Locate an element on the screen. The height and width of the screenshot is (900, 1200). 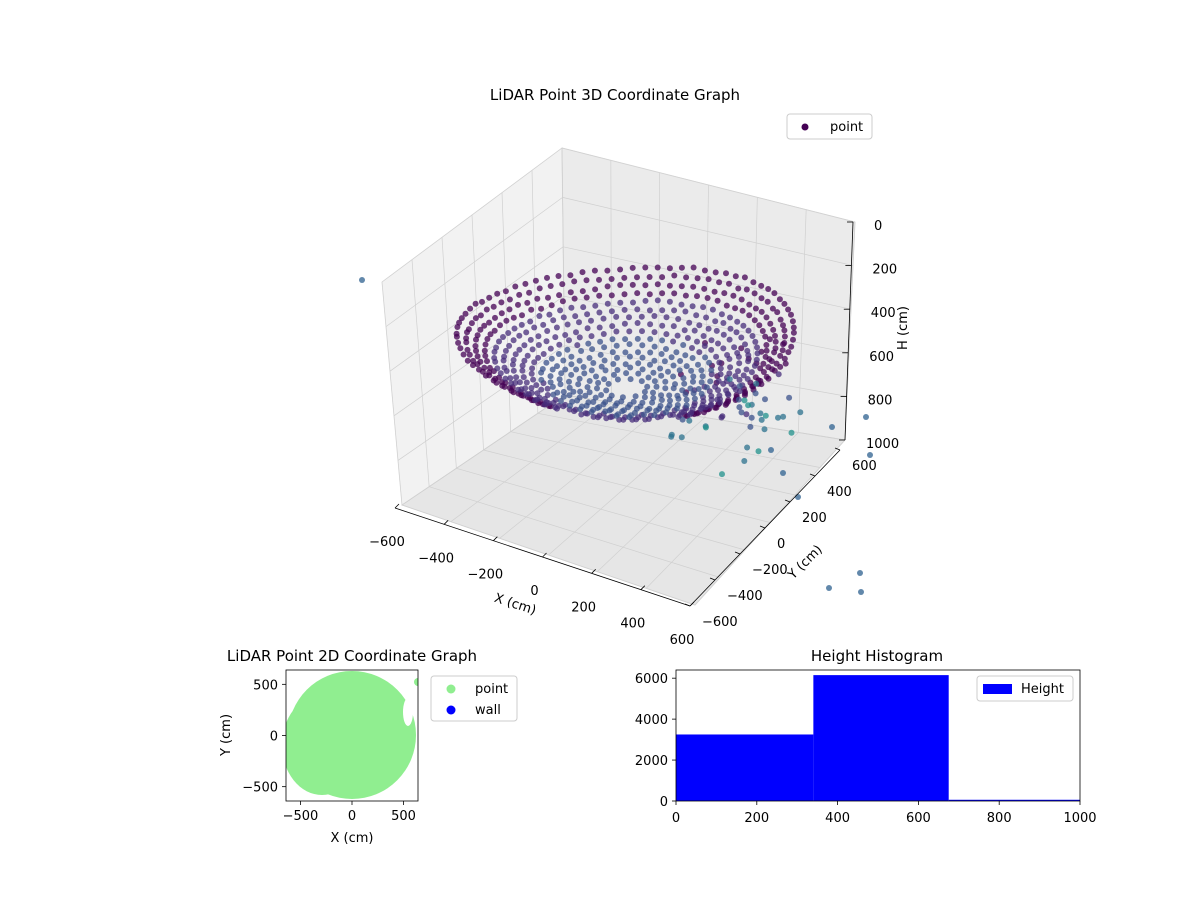
y-axis-label-3d: Y (cm) is located at coordinates (805, 562).